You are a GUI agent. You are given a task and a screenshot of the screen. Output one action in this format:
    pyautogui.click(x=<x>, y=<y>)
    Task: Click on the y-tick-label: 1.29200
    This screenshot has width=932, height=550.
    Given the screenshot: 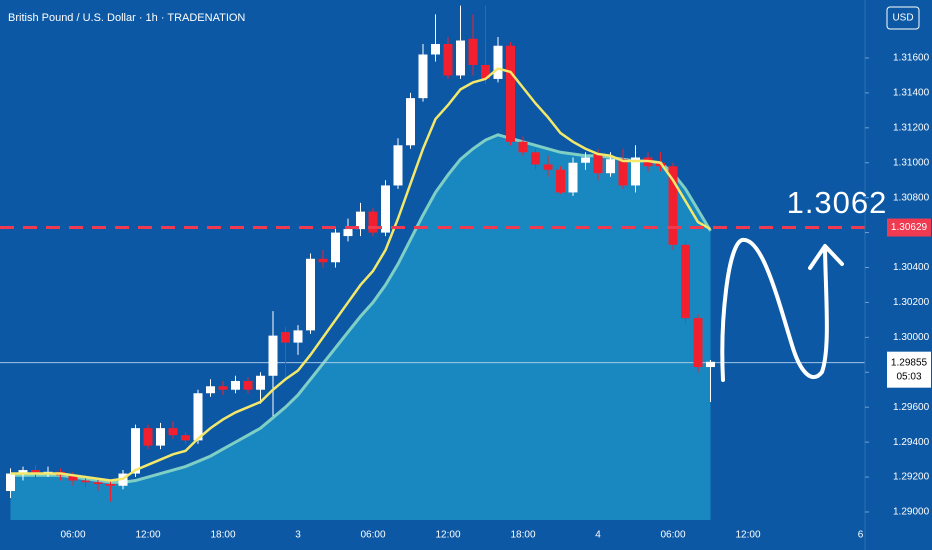 What is the action you would take?
    pyautogui.click(x=911, y=477)
    